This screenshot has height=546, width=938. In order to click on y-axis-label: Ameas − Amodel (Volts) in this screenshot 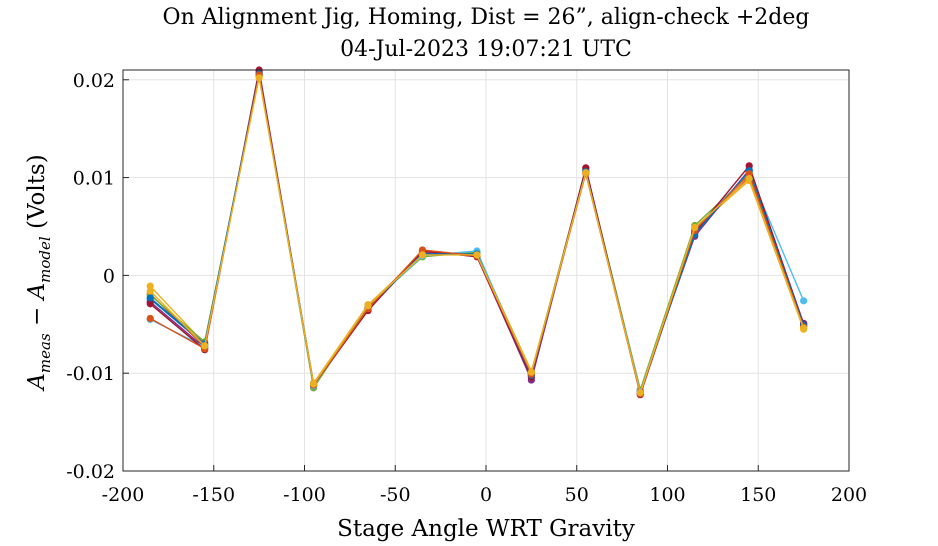, I will do `click(39, 272)`.